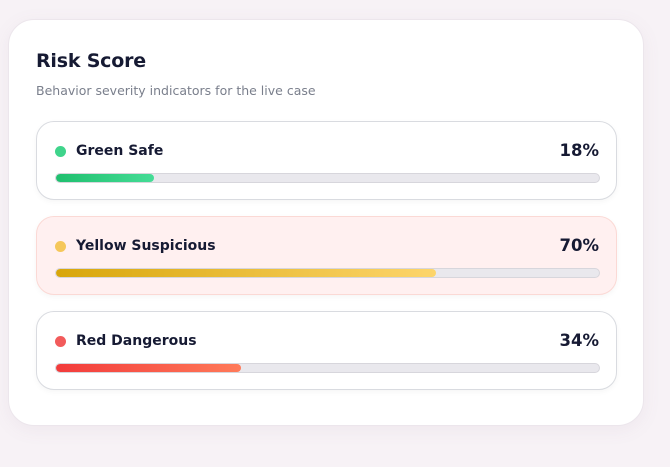 This screenshot has width=670, height=467. I want to click on green-status-dot-icon, so click(60, 151).